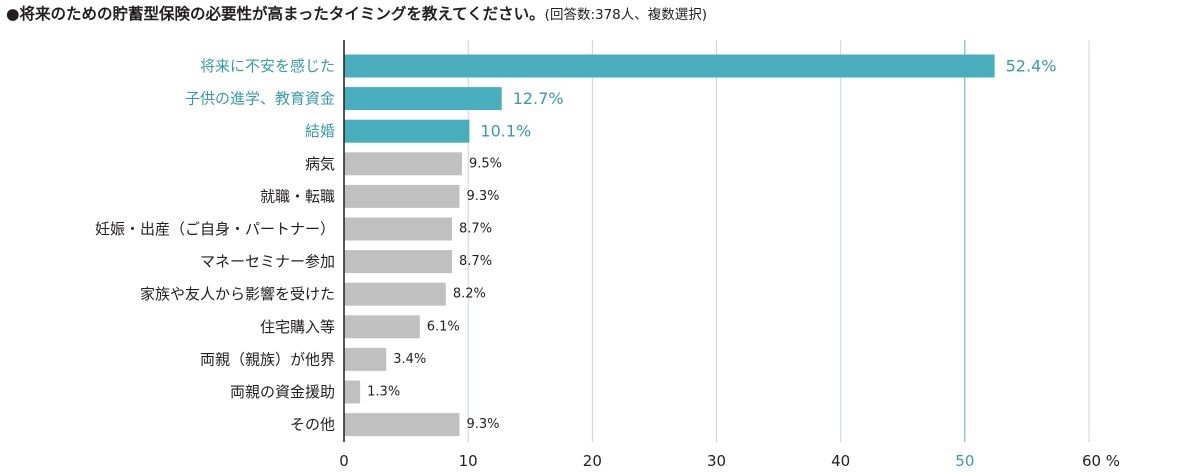  What do you see at coordinates (964, 461) in the screenshot?
I see `x-tick-label-50: 50` at bounding box center [964, 461].